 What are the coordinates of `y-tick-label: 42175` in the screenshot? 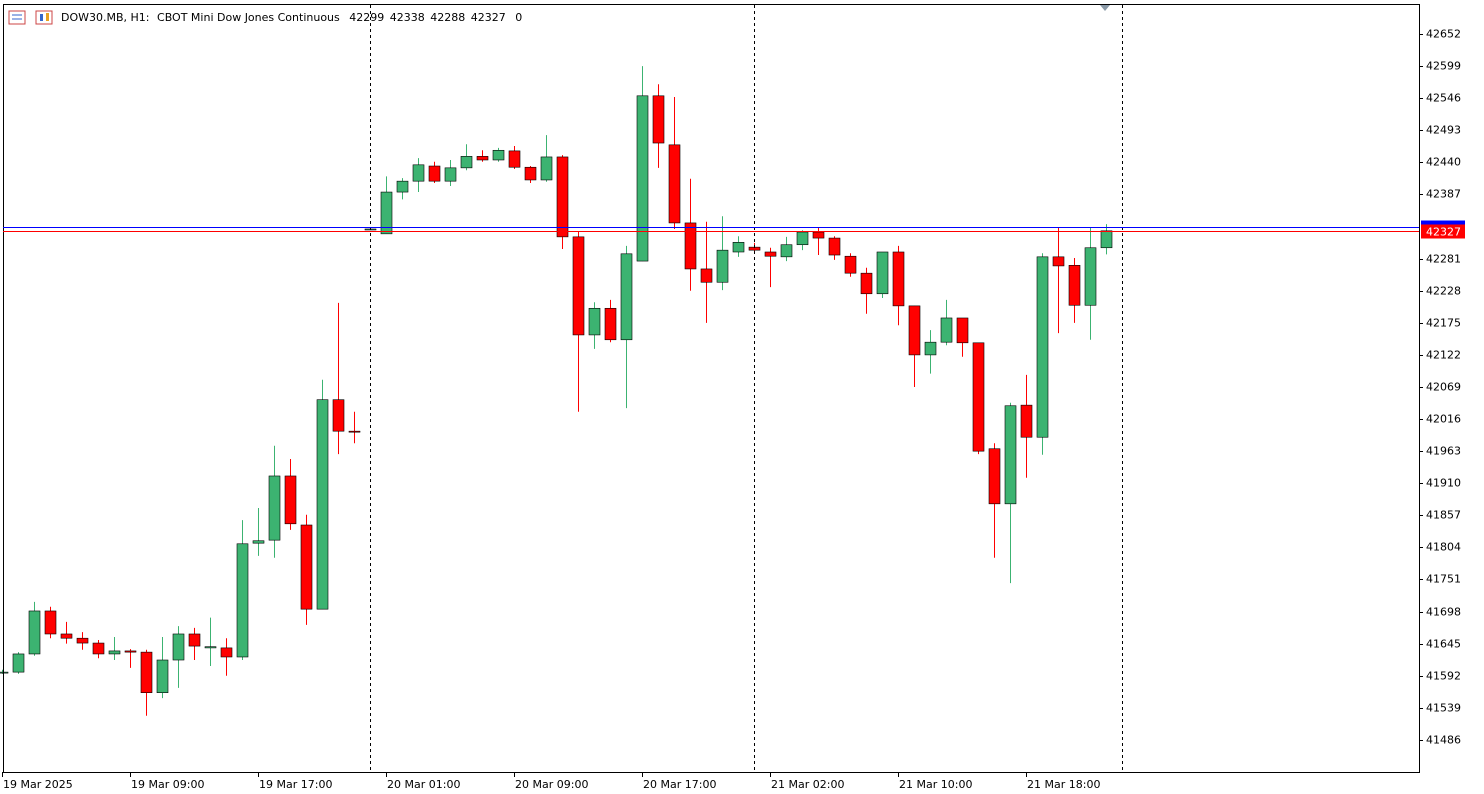 It's located at (1443, 323).